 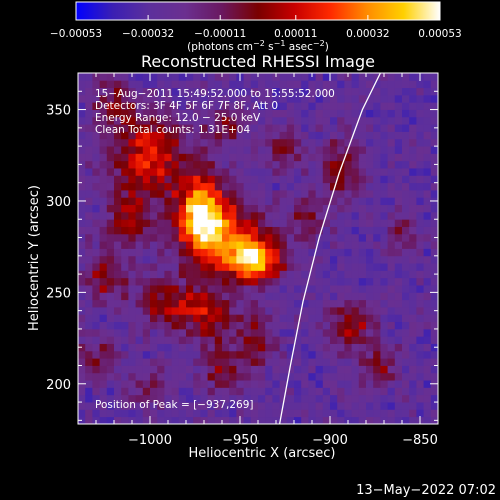 What do you see at coordinates (172, 130) in the screenshot?
I see `info-line-counts: Clean Total counts: 1.31E+04` at bounding box center [172, 130].